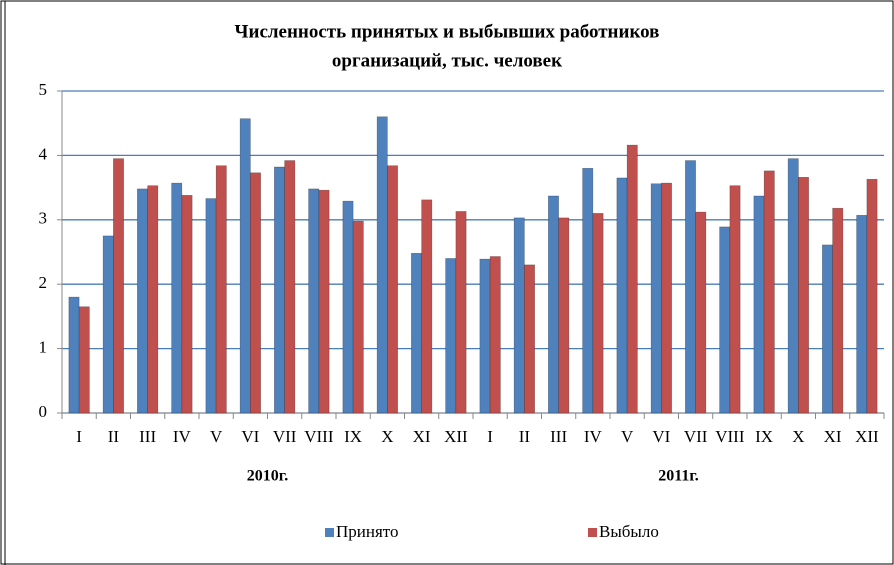 This screenshot has width=894, height=565. Describe the element at coordinates (43, 89) in the screenshot. I see `y-tick-label: 5` at that location.